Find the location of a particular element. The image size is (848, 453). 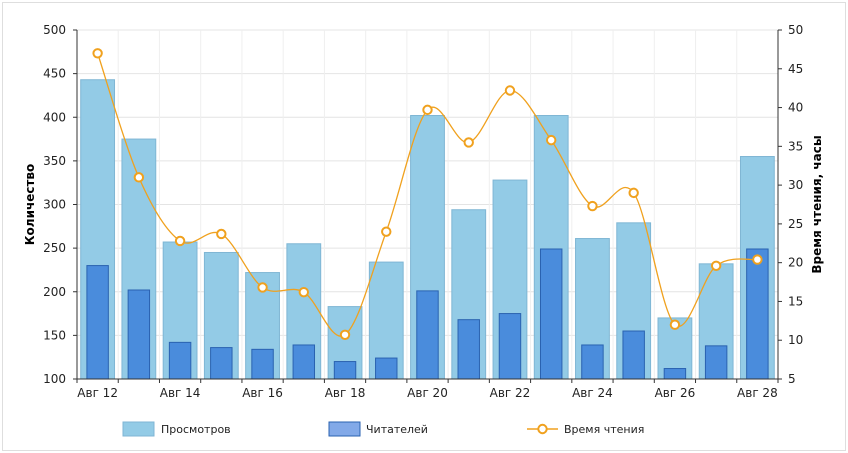

legend-swatch-views is located at coordinates (138, 429).